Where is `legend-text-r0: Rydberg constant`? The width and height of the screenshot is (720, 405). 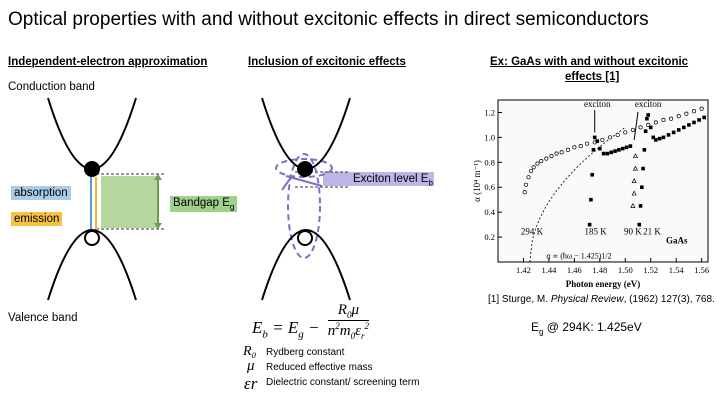
legend-text-r0: Rydberg constant is located at coordinates (305, 352).